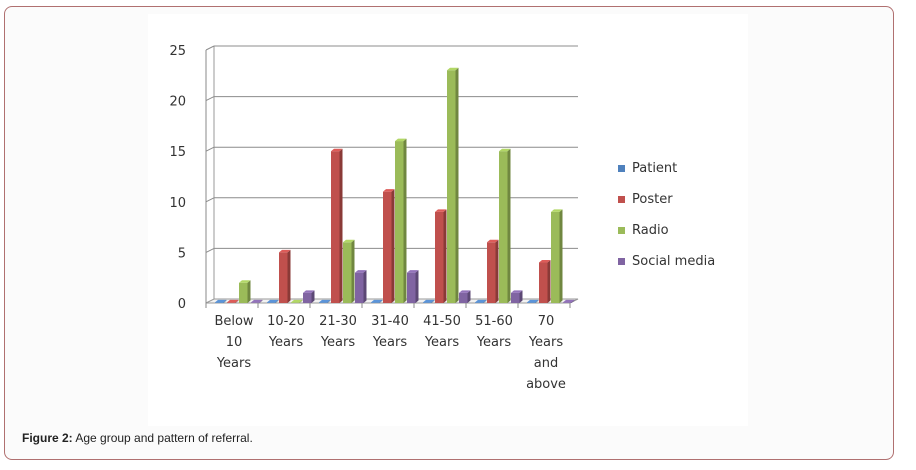 This screenshot has height=470, width=916. Describe the element at coordinates (650, 230) in the screenshot. I see `legend-label: Radio` at that location.